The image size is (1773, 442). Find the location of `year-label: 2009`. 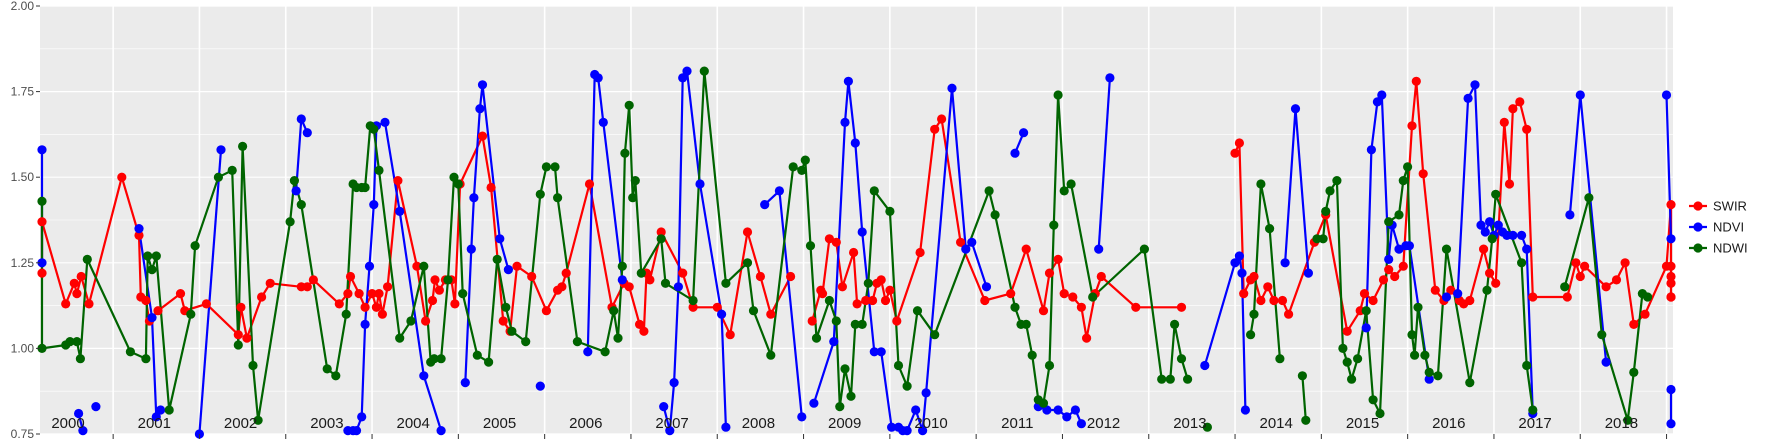

year-label: 2009 is located at coordinates (844, 423).